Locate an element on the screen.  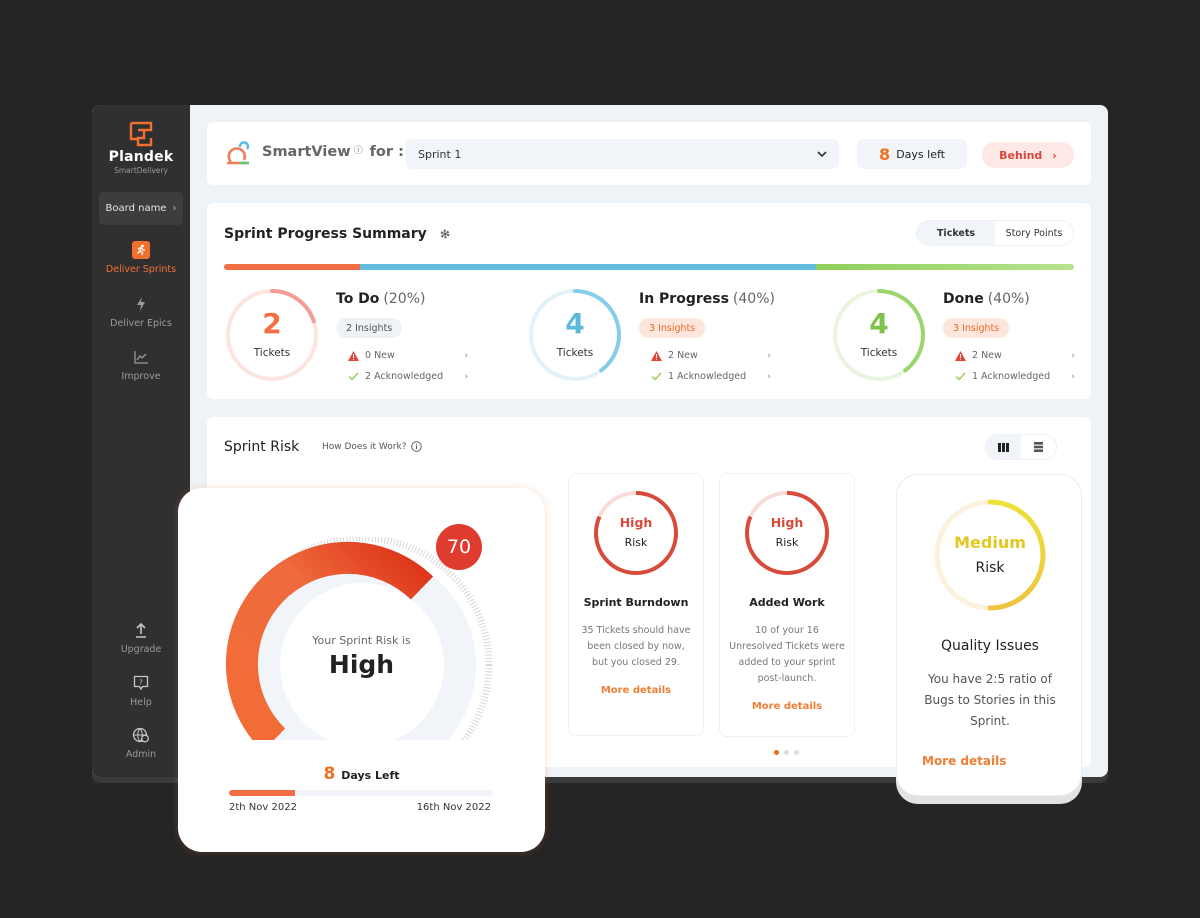
line-chart-icon is located at coordinates (141, 357).